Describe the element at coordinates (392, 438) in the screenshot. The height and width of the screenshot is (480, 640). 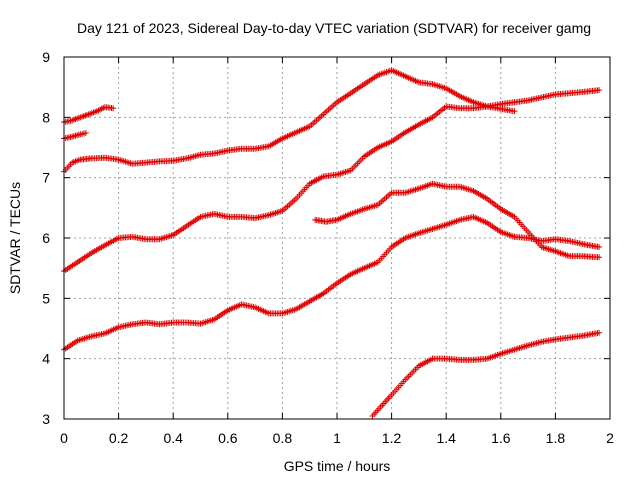
I see `x-tick-label: 1.2` at that location.